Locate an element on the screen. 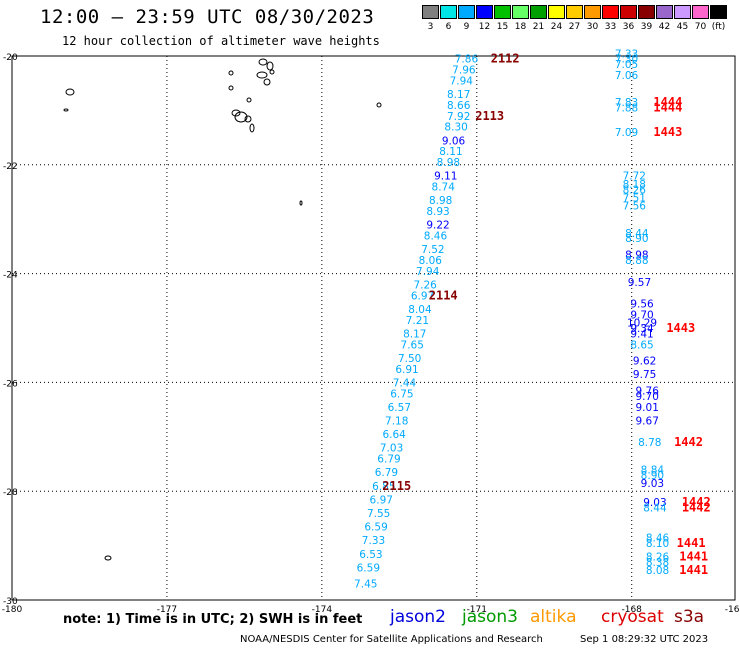 This screenshot has width=740, height=650. wave-height-label: 7.52 is located at coordinates (432, 250).